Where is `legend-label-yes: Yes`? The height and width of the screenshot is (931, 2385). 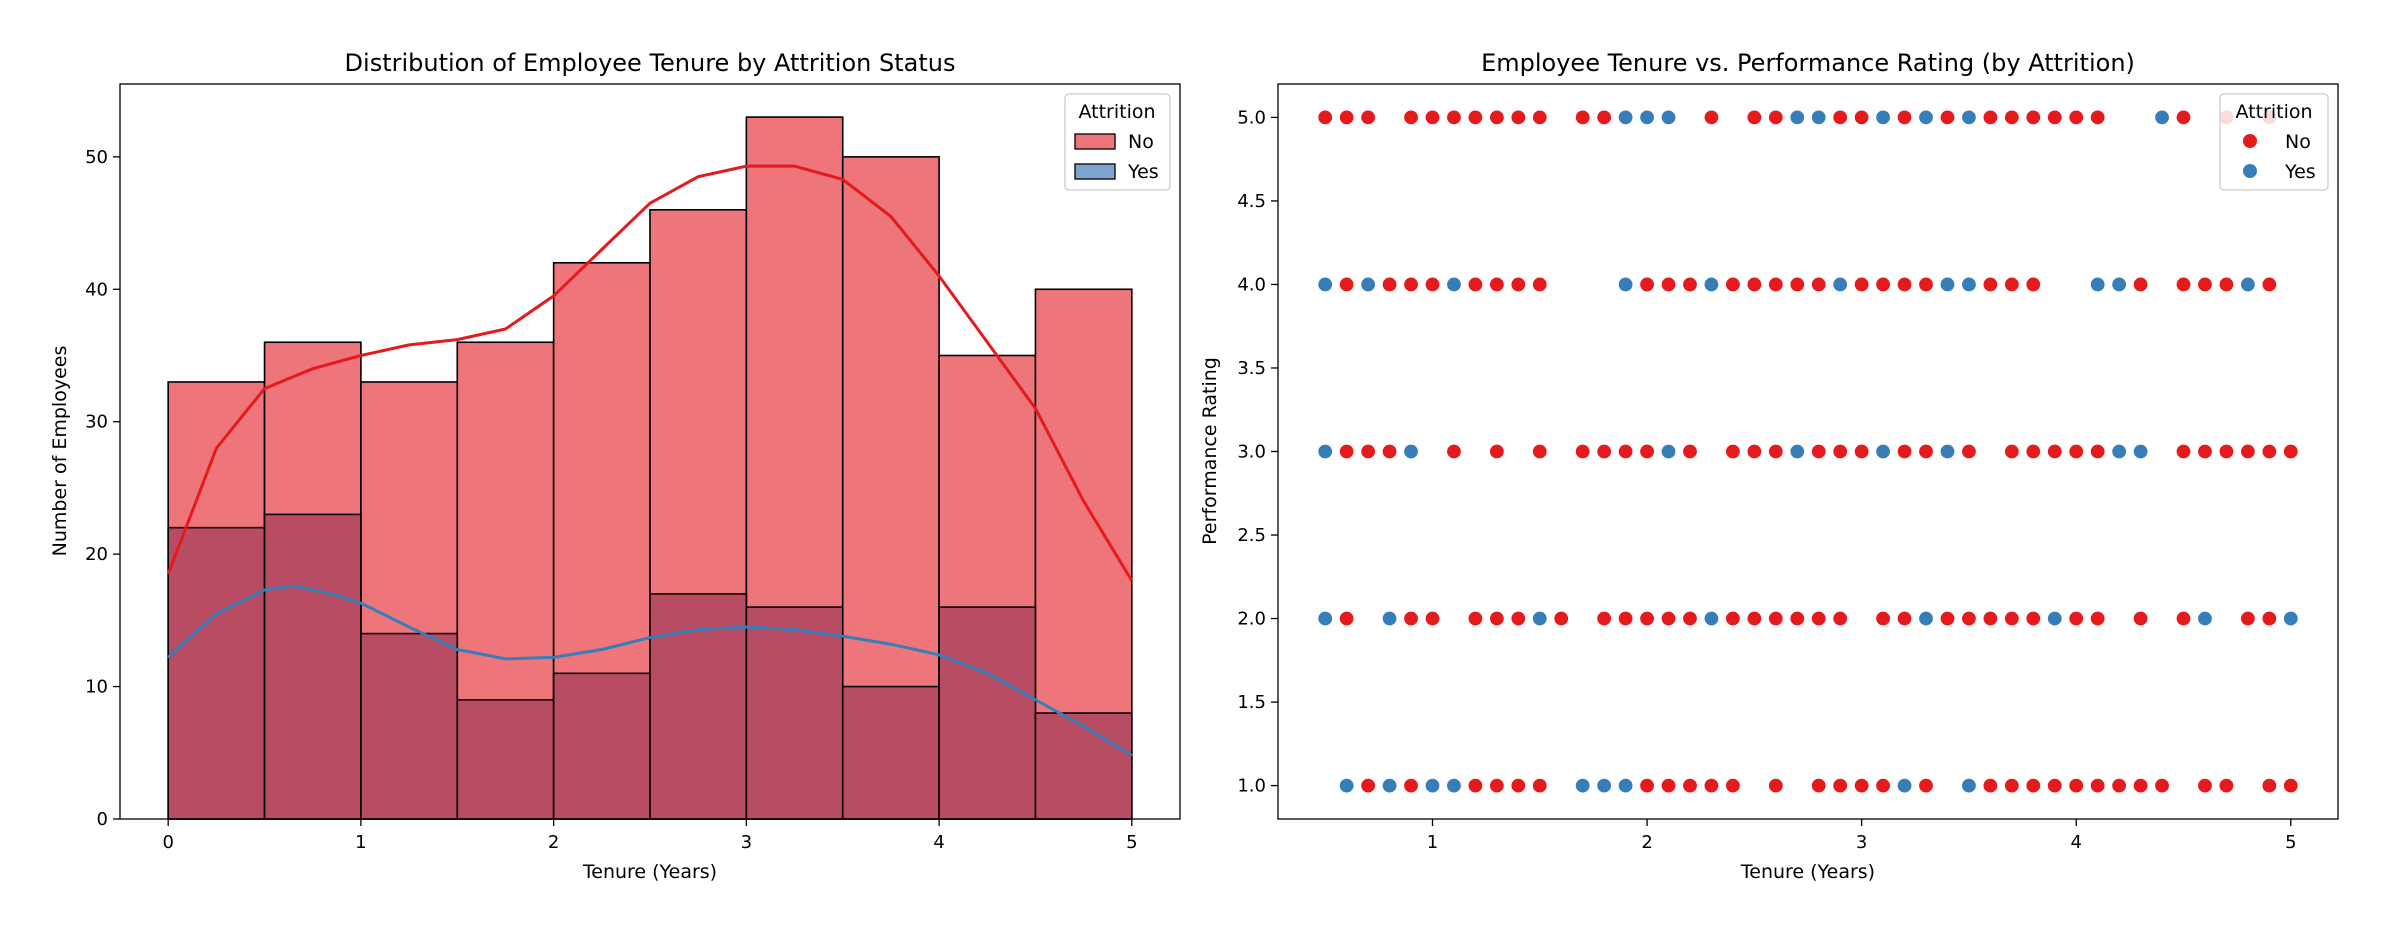 legend-label-yes: Yes is located at coordinates (1143, 172).